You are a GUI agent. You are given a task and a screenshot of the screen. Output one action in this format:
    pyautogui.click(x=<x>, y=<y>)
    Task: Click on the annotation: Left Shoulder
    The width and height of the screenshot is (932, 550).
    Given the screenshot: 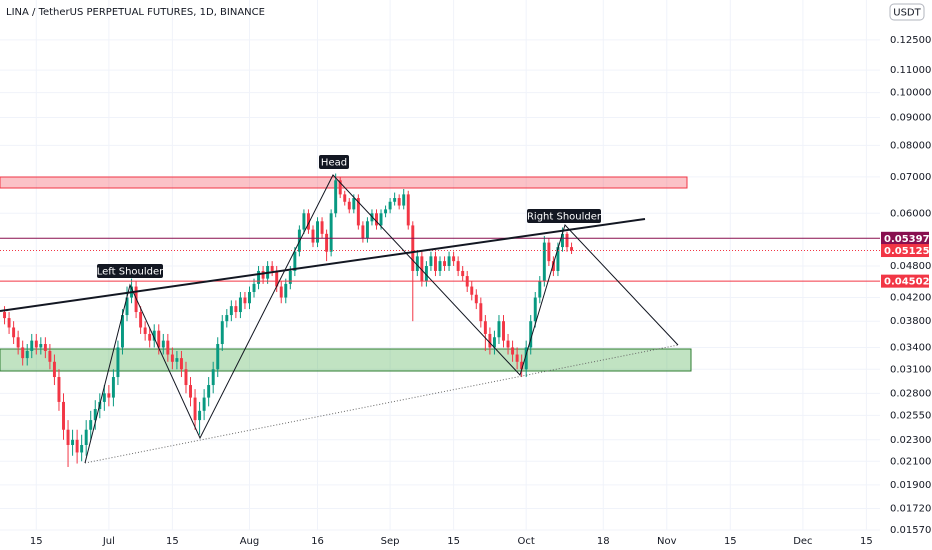 What is the action you would take?
    pyautogui.click(x=130, y=272)
    